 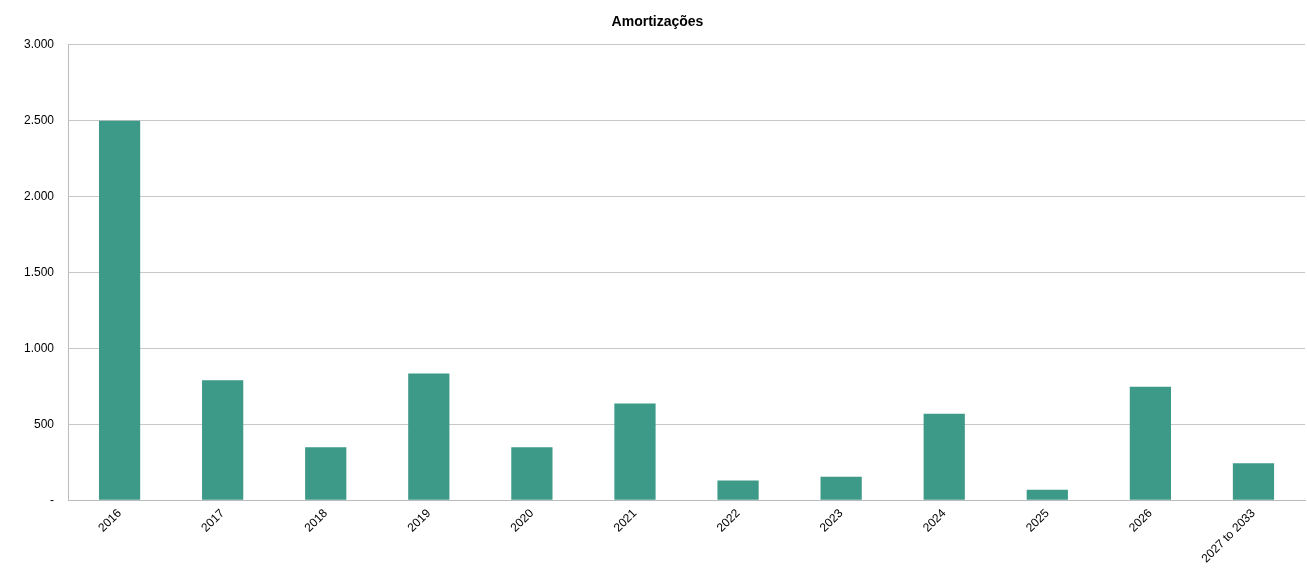 I want to click on y-tick-label: 1.500, so click(x=39, y=271).